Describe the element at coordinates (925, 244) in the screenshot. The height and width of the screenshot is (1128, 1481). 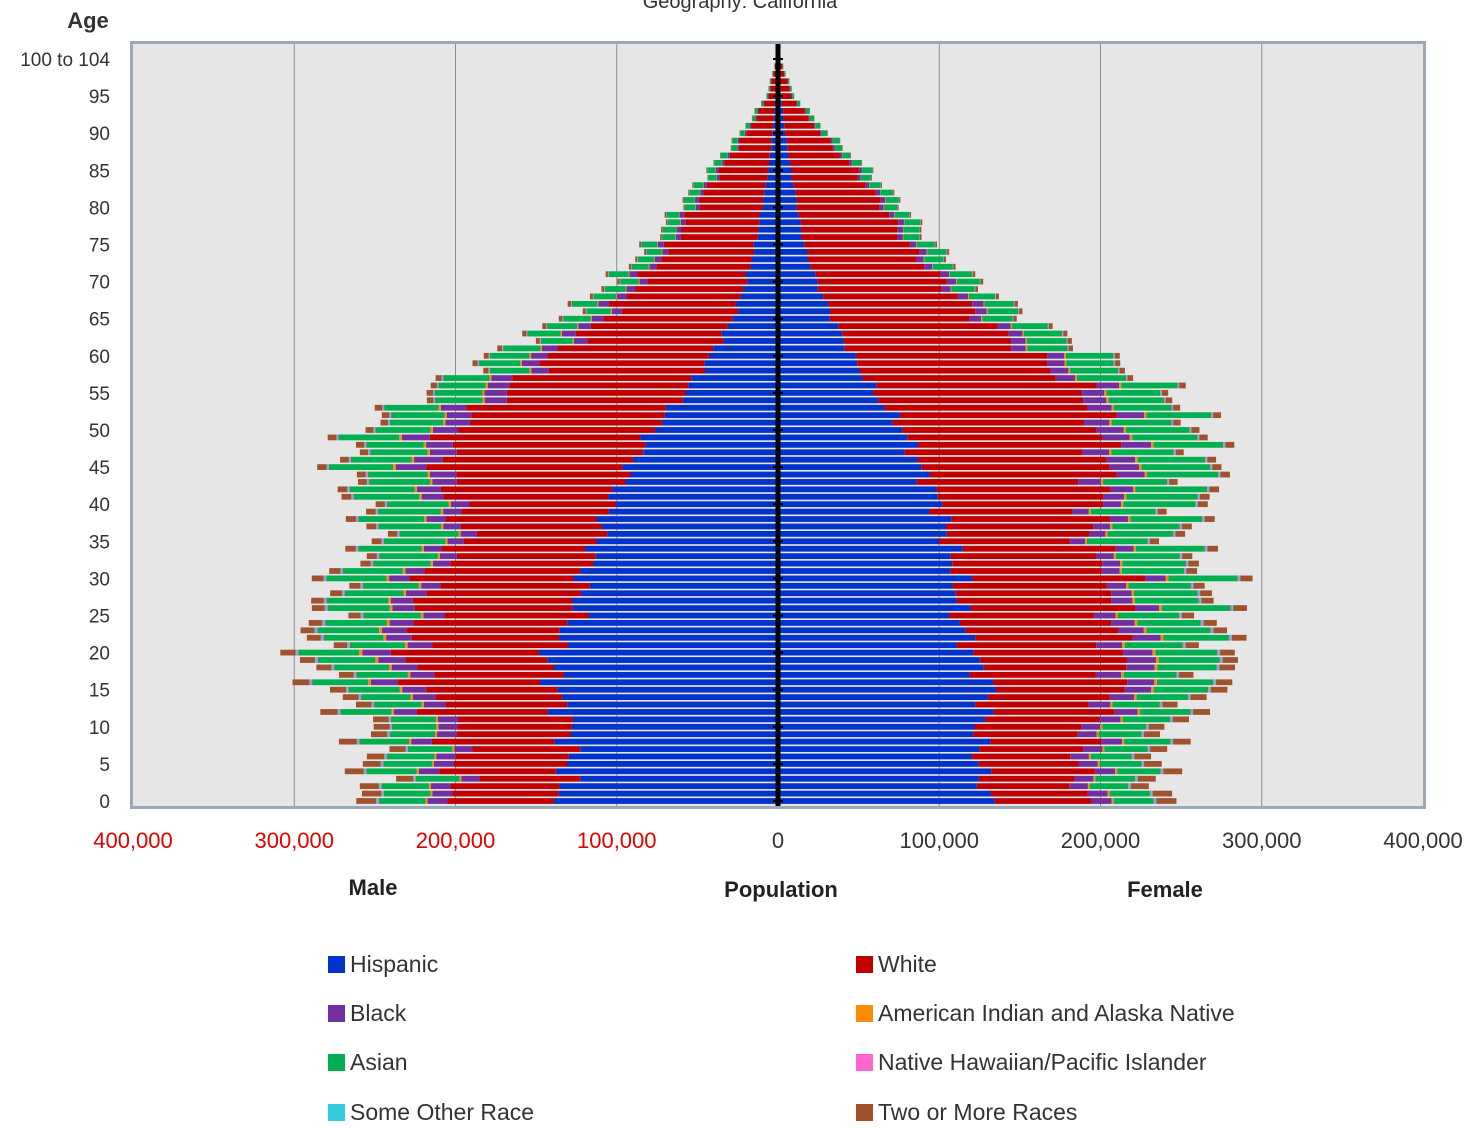
I see `bar-female-age-75-asian` at that location.